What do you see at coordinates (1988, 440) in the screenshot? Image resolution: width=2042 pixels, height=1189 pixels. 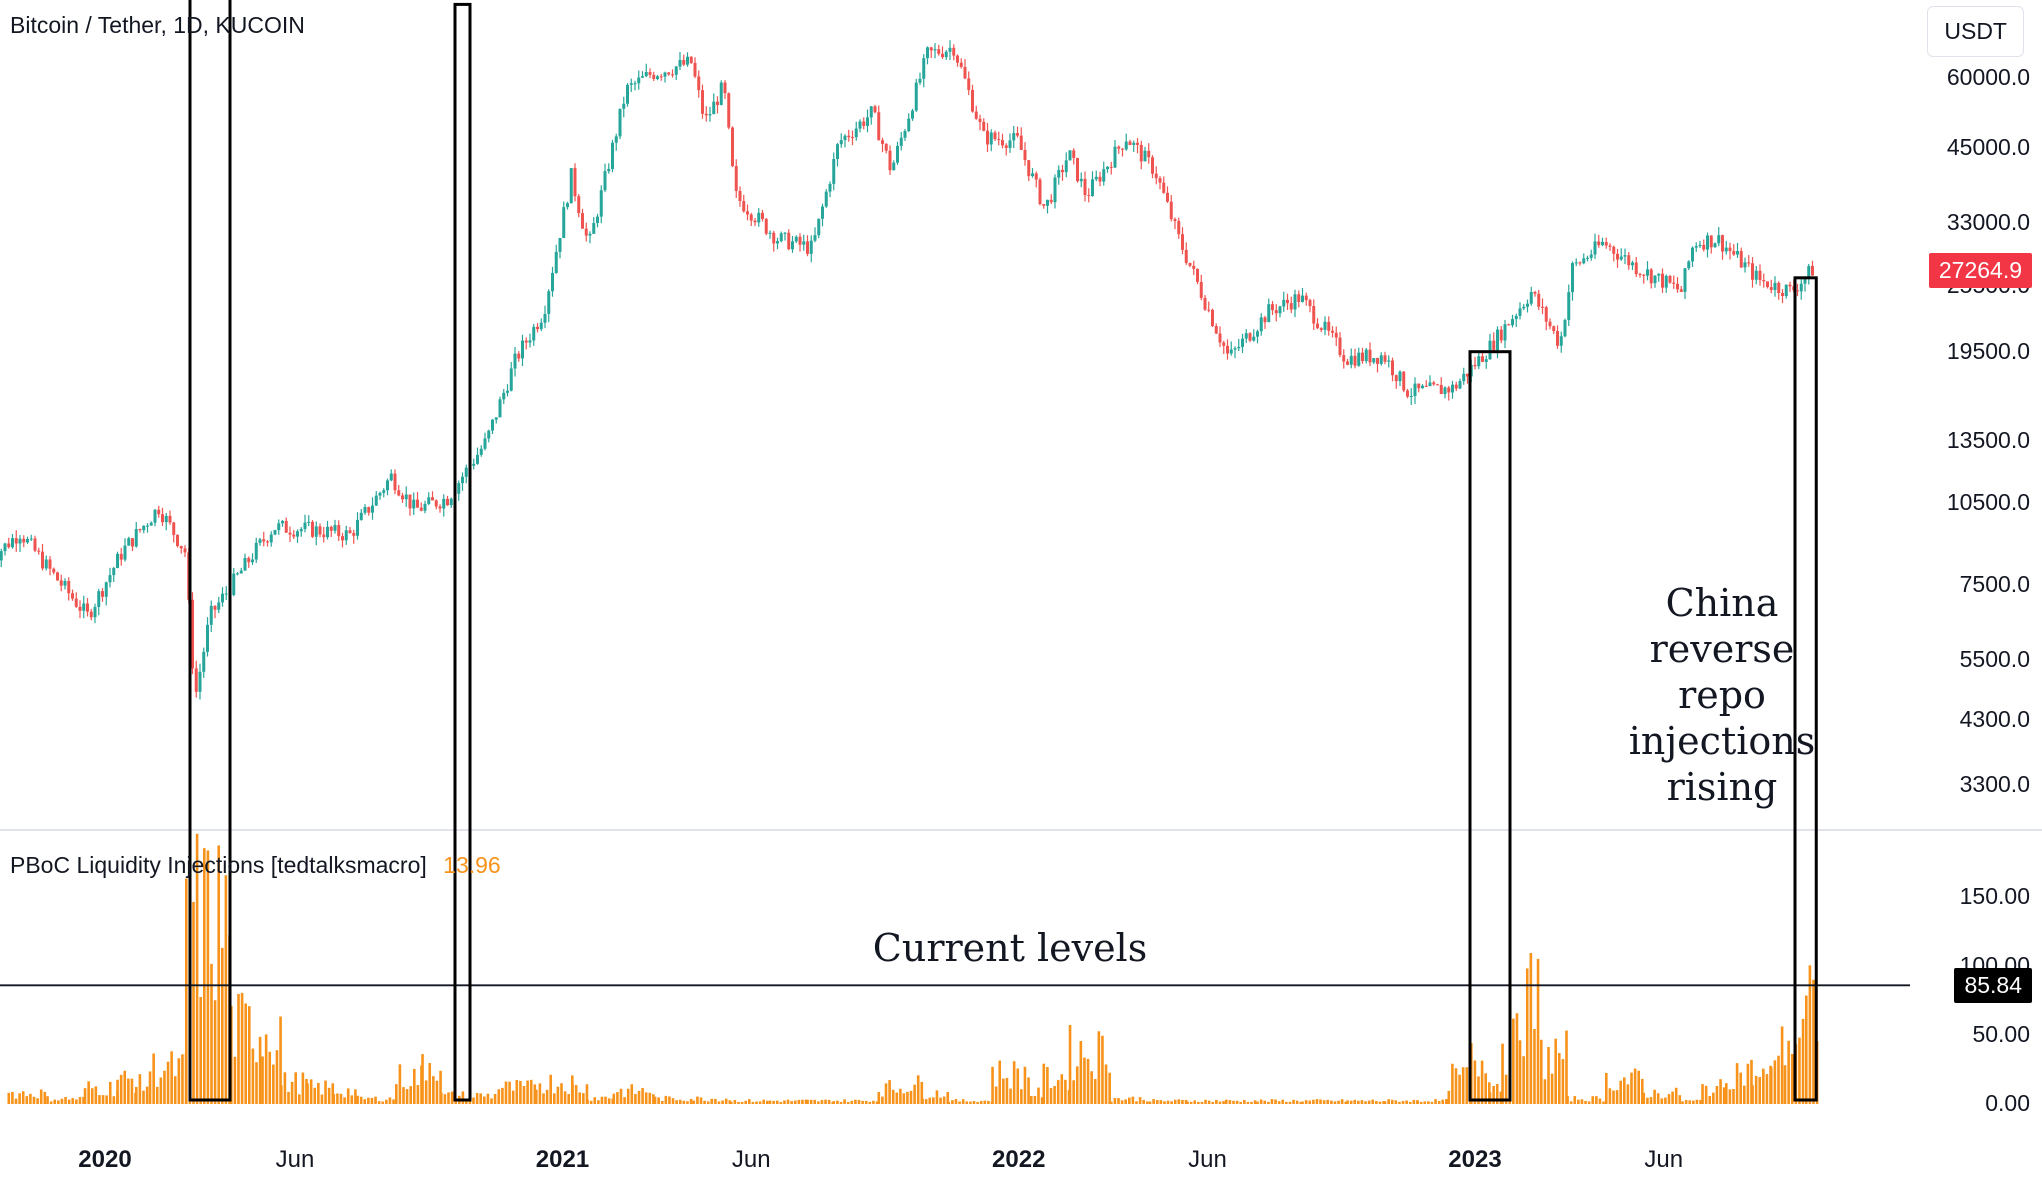 I see `price-tick-label: 13500.0` at bounding box center [1988, 440].